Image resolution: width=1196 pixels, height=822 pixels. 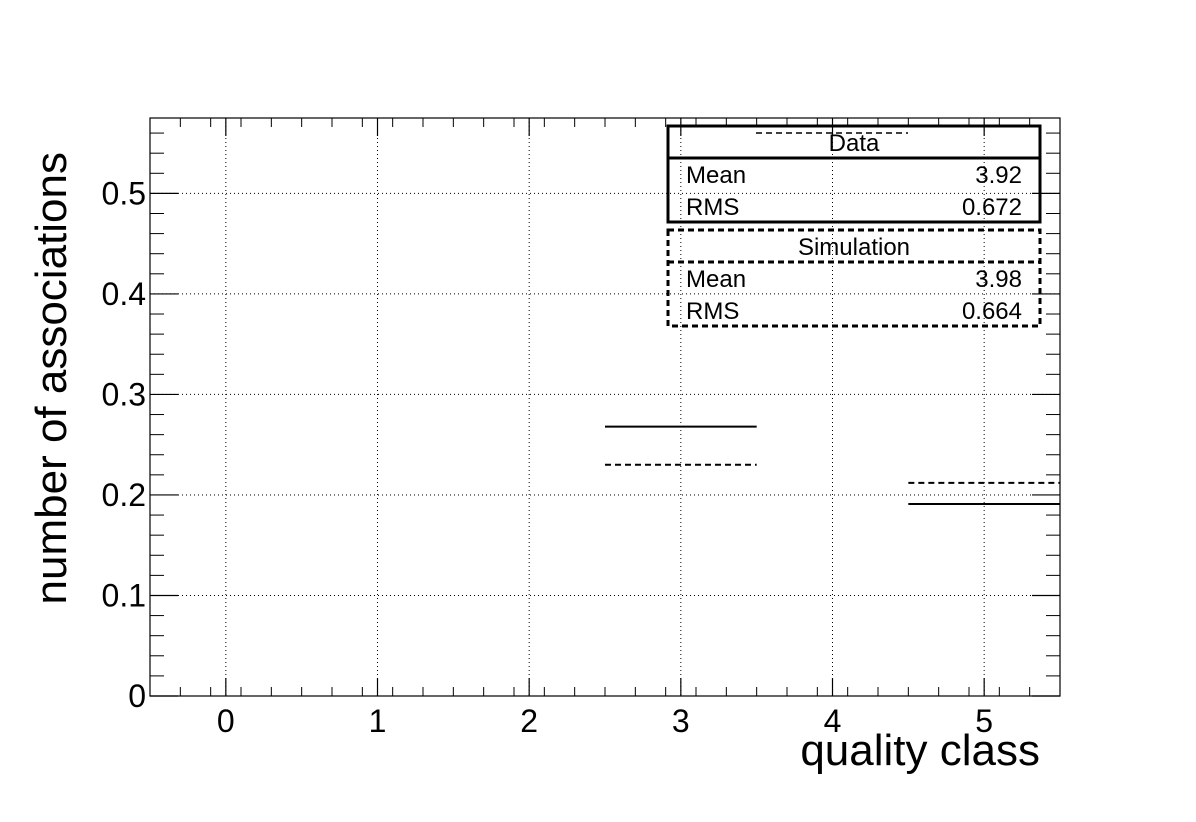 What do you see at coordinates (833, 721) in the screenshot?
I see `x-tick-label: 4` at bounding box center [833, 721].